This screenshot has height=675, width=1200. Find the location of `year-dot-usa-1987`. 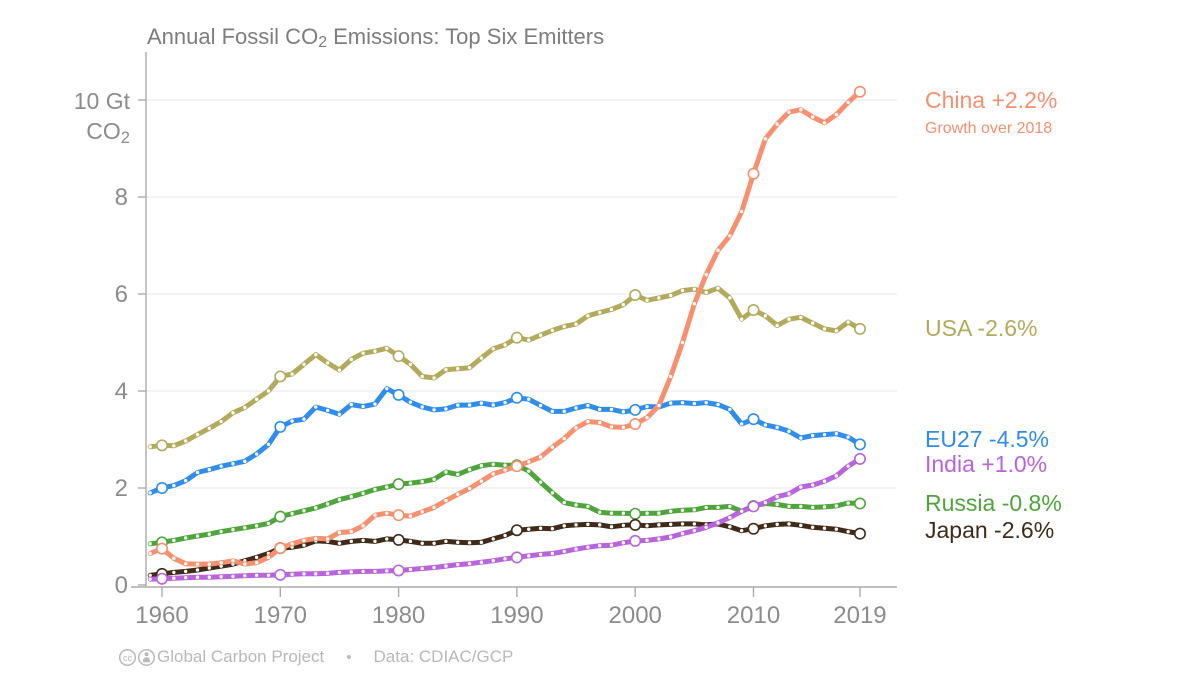

year-dot-usa-1987 is located at coordinates (481, 358).